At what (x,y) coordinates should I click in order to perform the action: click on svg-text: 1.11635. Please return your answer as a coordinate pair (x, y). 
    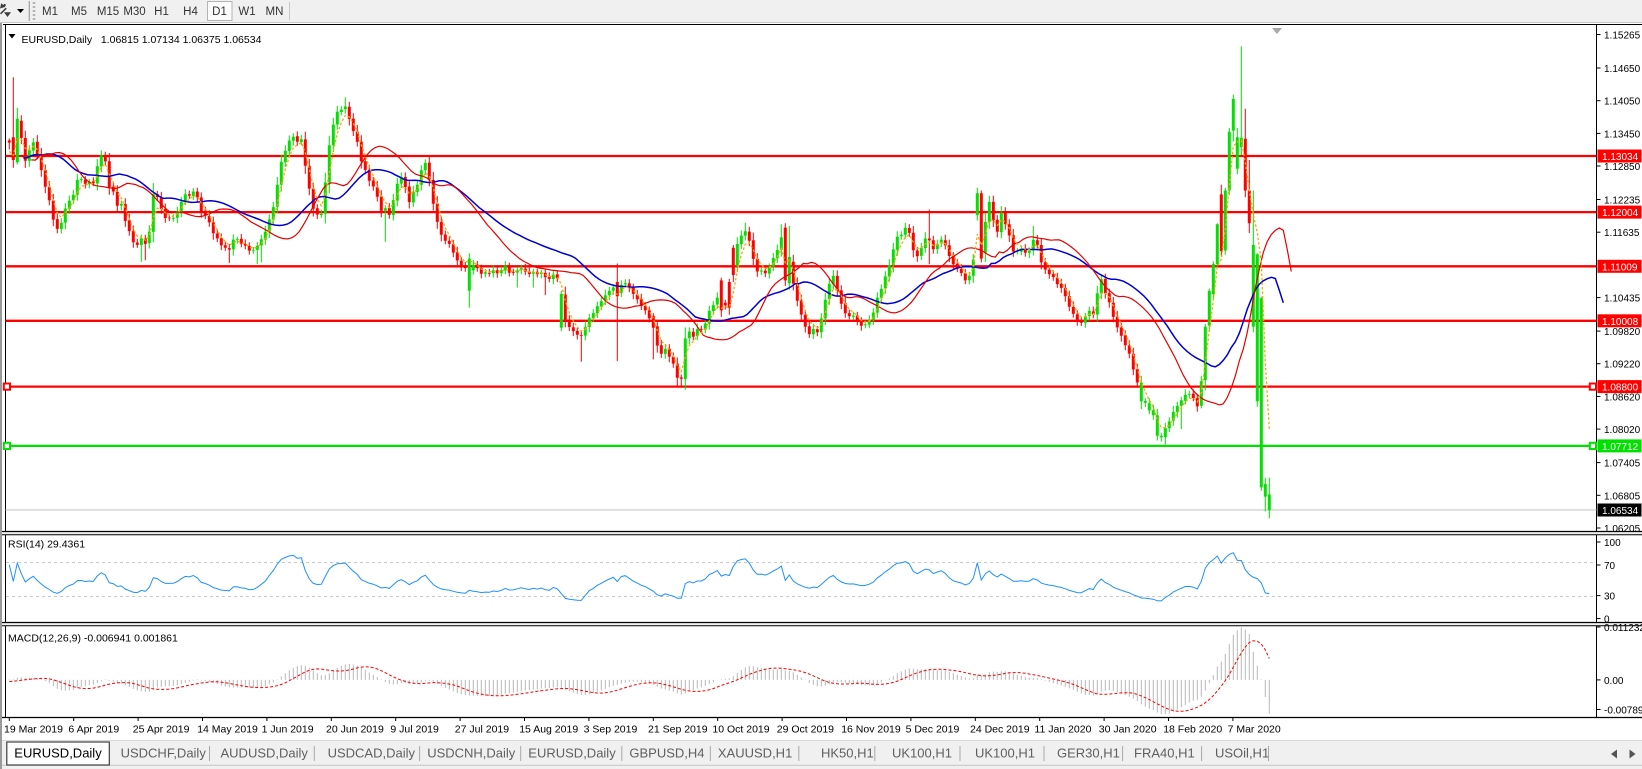
    Looking at the image, I should click on (1622, 233).